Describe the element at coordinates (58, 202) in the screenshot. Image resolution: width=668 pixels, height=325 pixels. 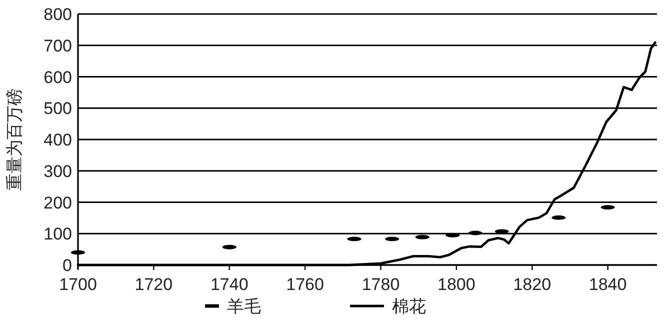
I see `y-tick-label: 200` at that location.